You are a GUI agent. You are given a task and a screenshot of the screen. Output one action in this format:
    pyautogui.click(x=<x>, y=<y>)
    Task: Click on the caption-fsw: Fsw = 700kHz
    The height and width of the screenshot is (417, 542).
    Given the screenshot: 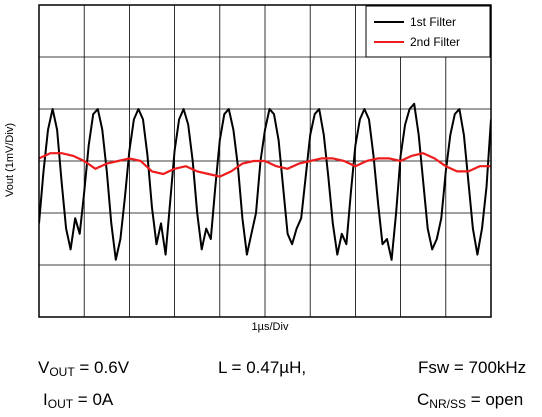 What is the action you would take?
    pyautogui.click(x=472, y=367)
    